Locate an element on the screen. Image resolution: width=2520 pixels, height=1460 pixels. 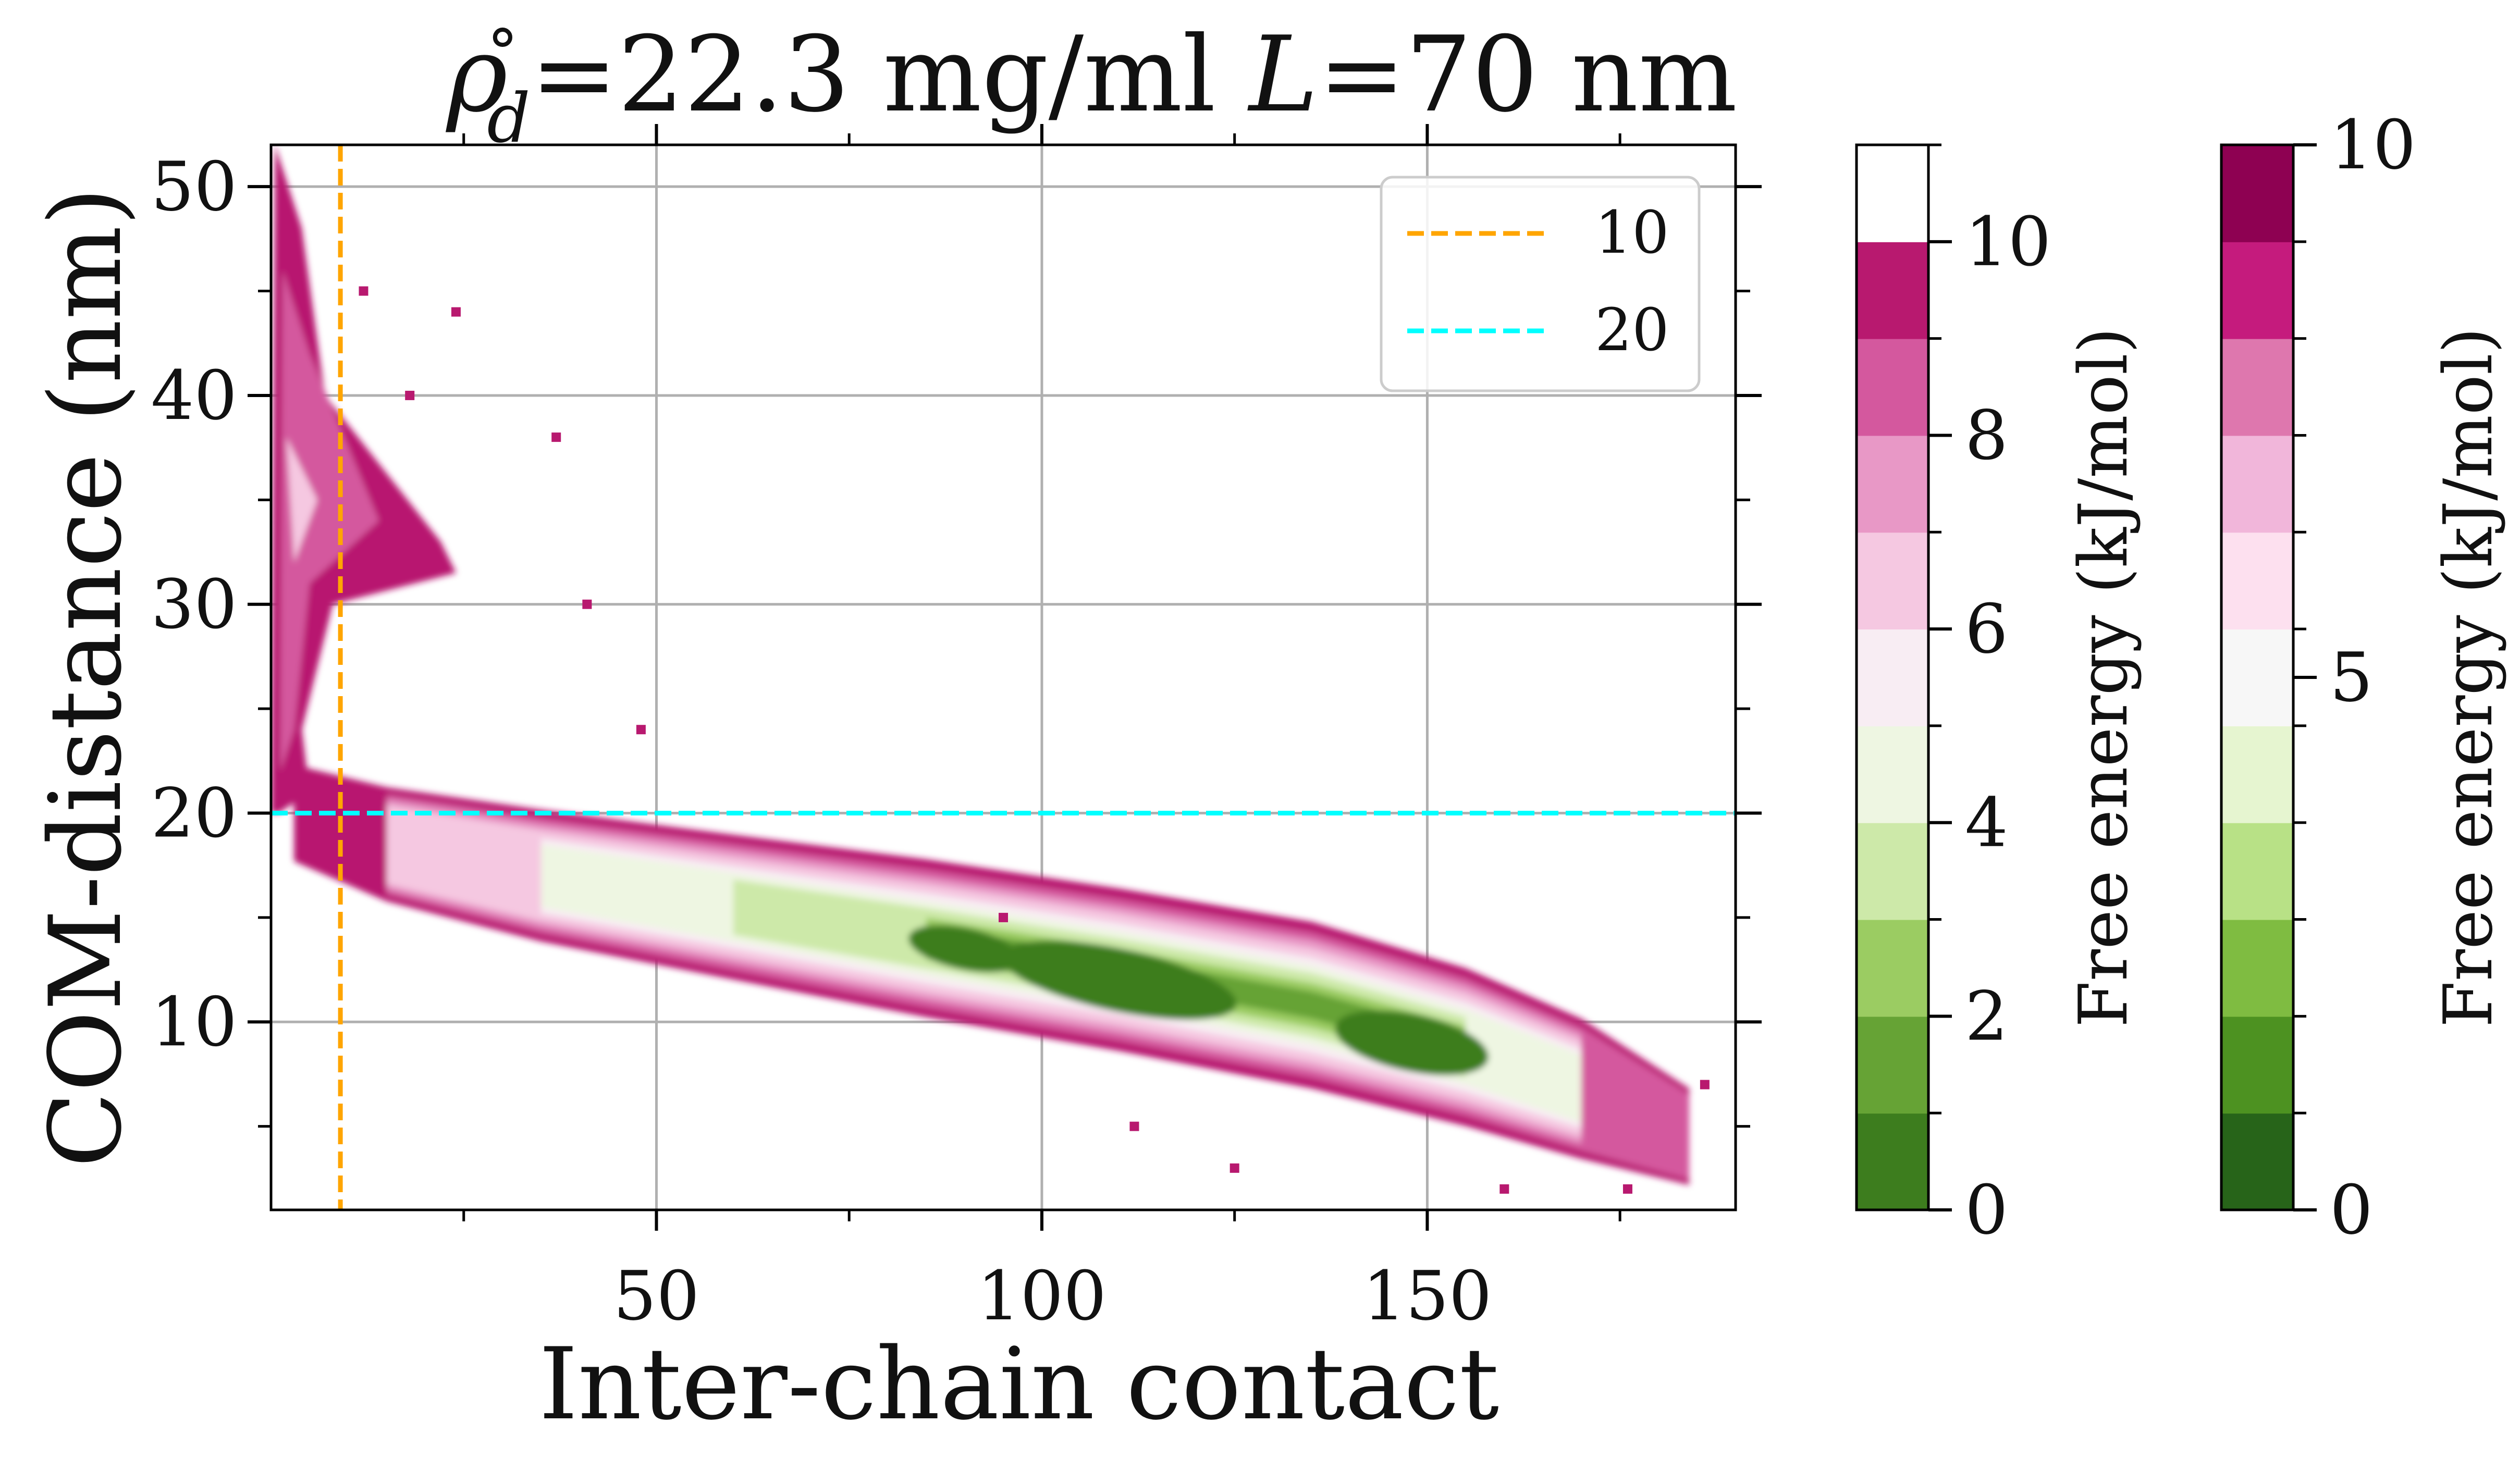
chart-title: ρ° d=22.3 mg/ml L=70 nm is located at coordinates (1092, 86).